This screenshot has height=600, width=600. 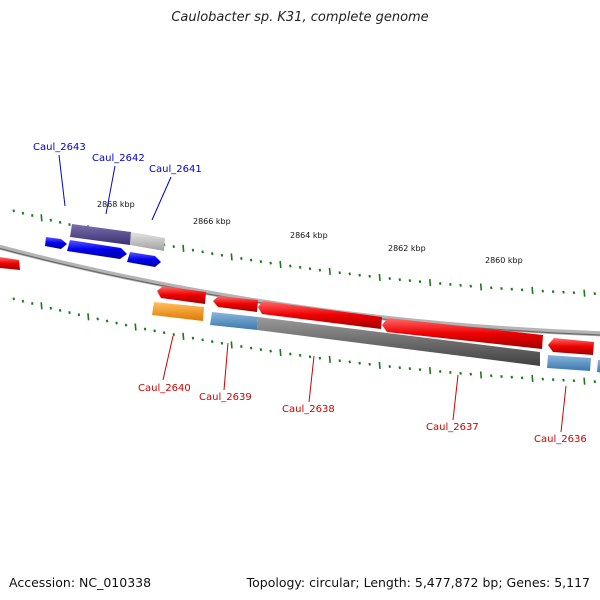 What do you see at coordinates (320, 315) in the screenshot?
I see `gene-2638-arrow` at bounding box center [320, 315].